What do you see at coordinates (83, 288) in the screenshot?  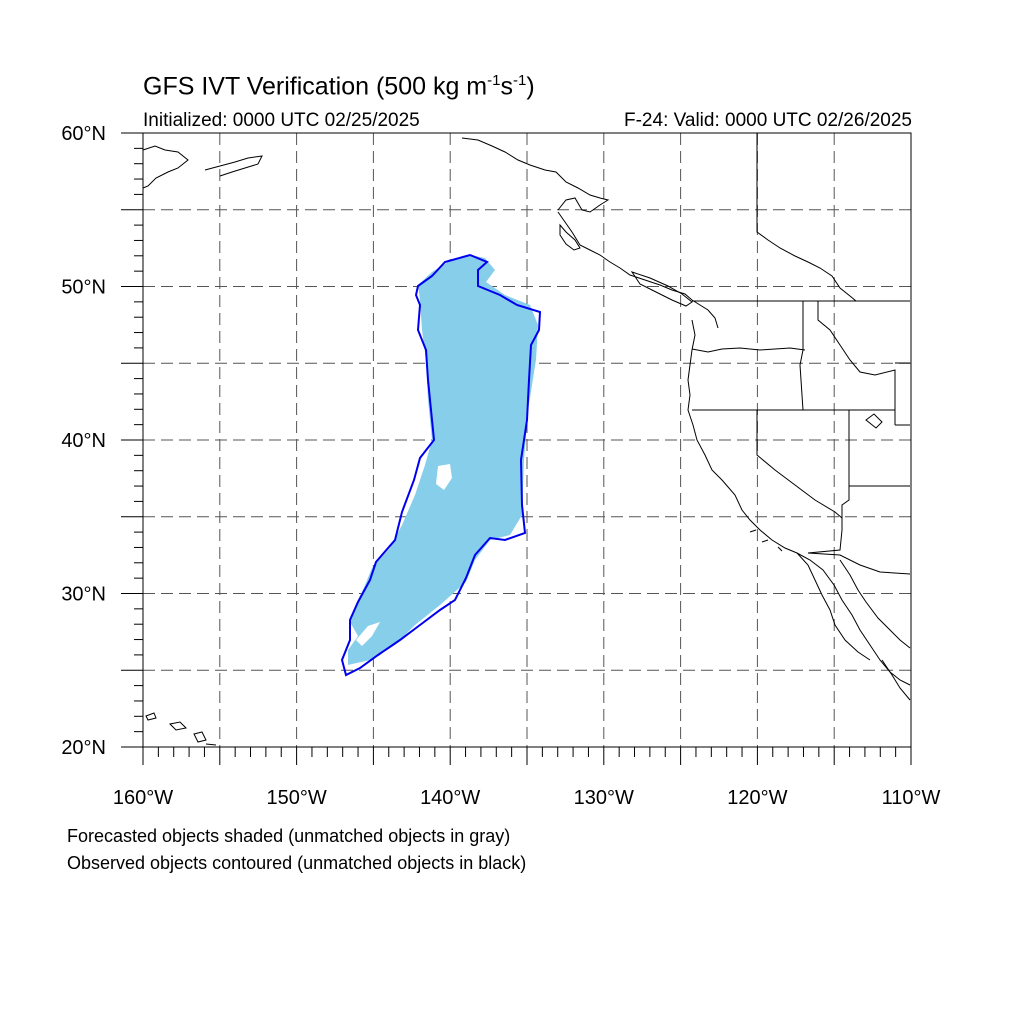 I see `lat-label: 50°N` at bounding box center [83, 288].